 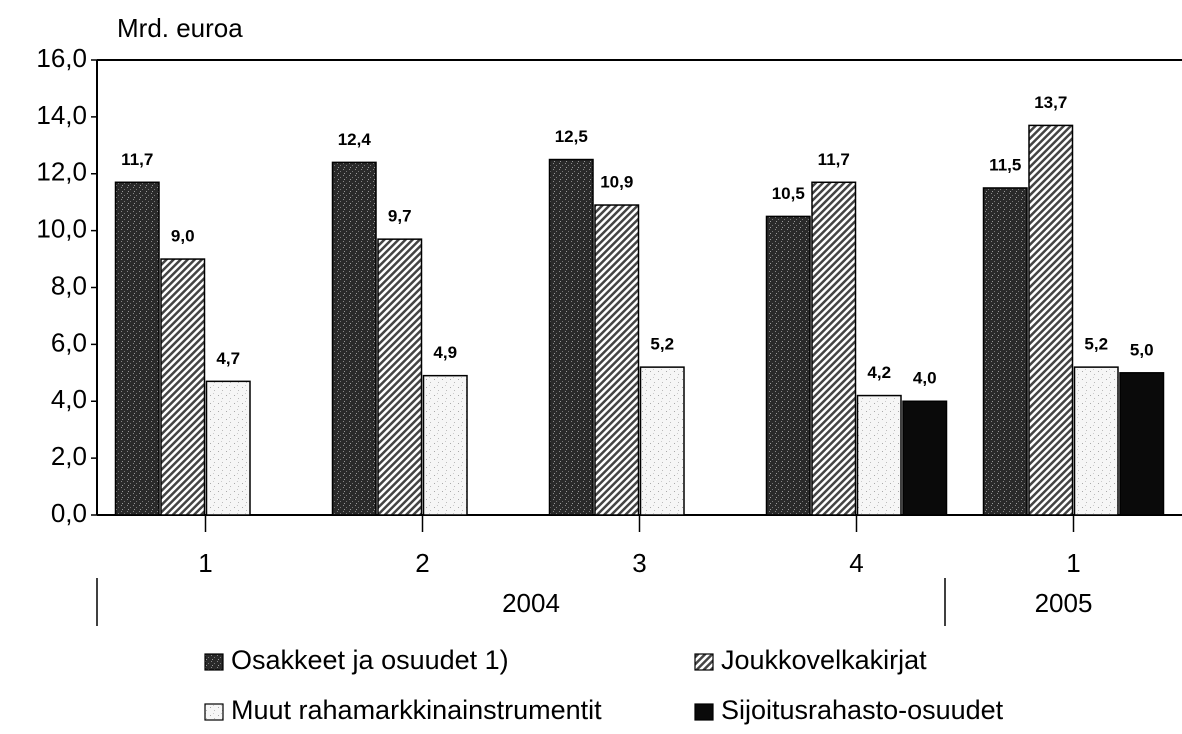 What do you see at coordinates (370, 660) in the screenshot?
I see `legend-label: Osakkeet ja osuudet 1)` at bounding box center [370, 660].